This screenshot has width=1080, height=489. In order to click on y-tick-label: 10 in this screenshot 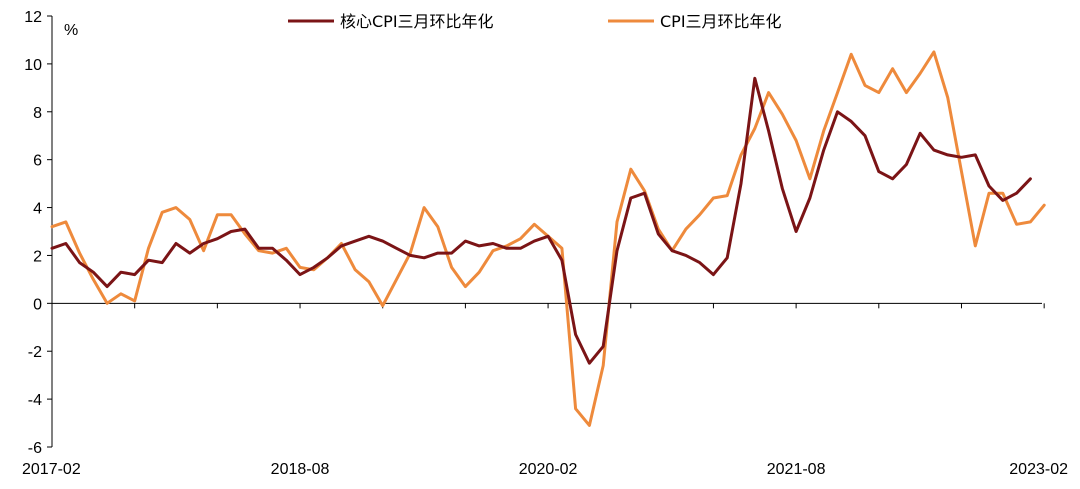, I will do `click(33, 65)`.